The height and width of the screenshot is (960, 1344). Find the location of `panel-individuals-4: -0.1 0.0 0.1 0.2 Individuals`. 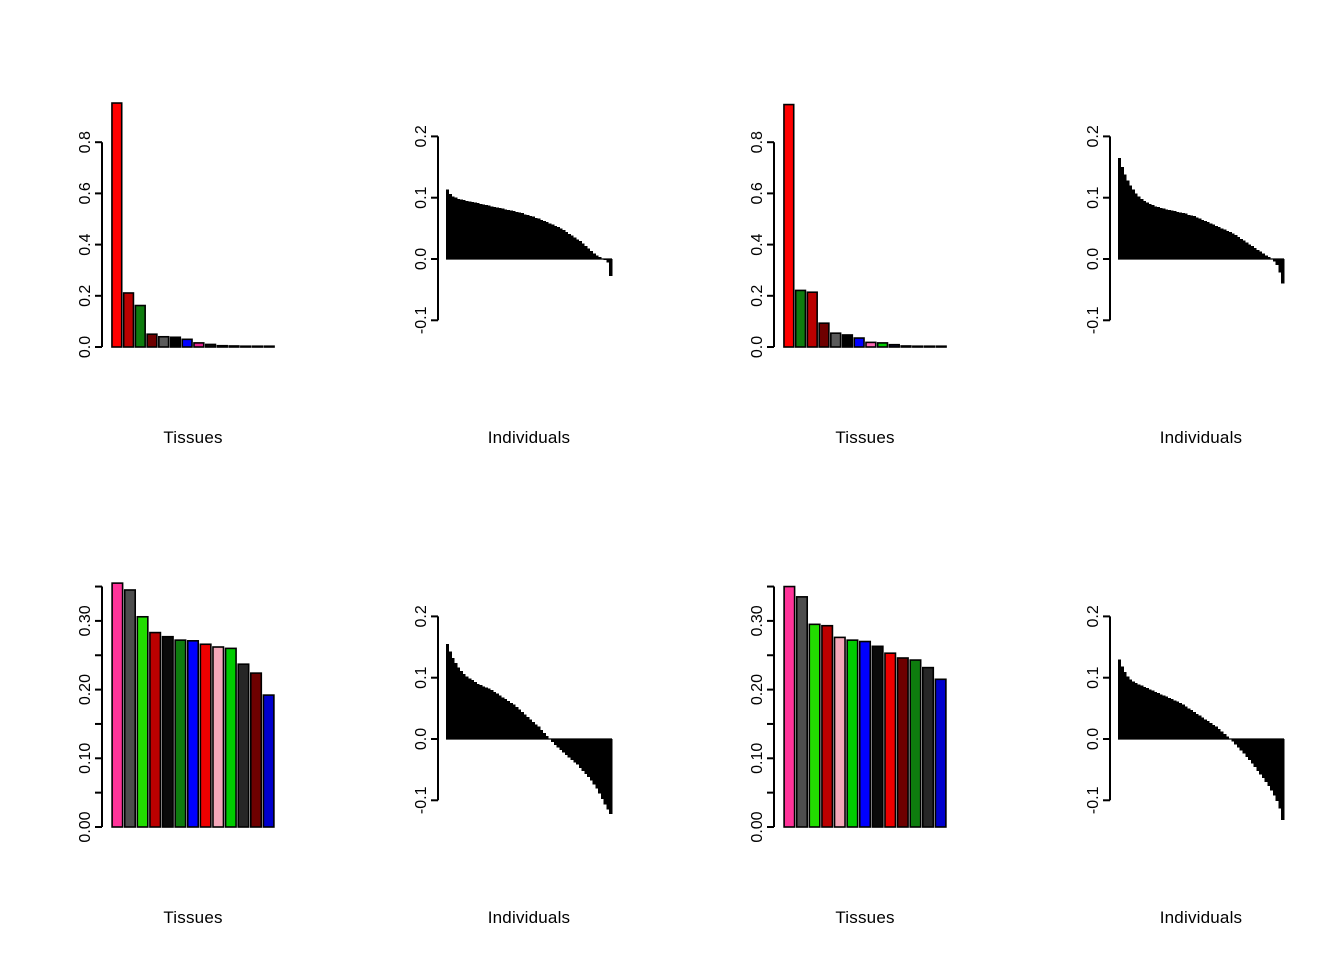

panel-individuals-4: -0.1 0.0 0.1 0.2 Individuals is located at coordinates (1176, 720).